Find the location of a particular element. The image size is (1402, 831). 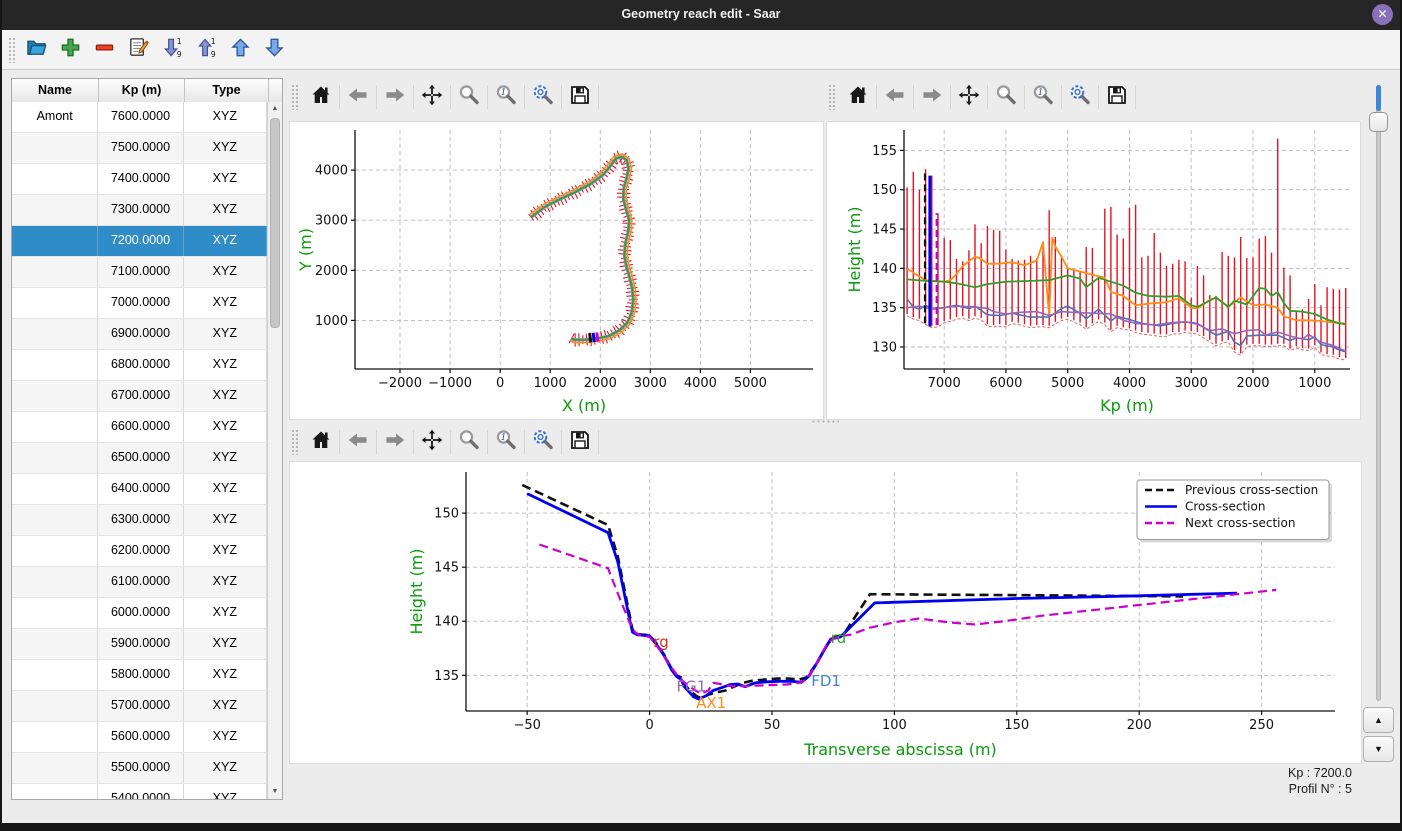

table-cell: 7000.0000 is located at coordinates (141, 303).